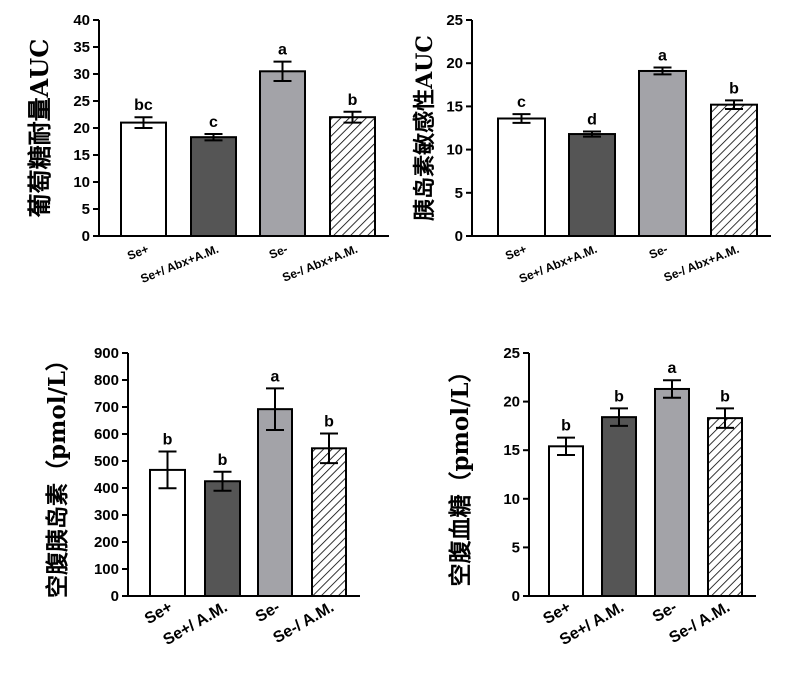  What do you see at coordinates (81, 74) in the screenshot?
I see `y-tick-label: 30` at bounding box center [81, 74].